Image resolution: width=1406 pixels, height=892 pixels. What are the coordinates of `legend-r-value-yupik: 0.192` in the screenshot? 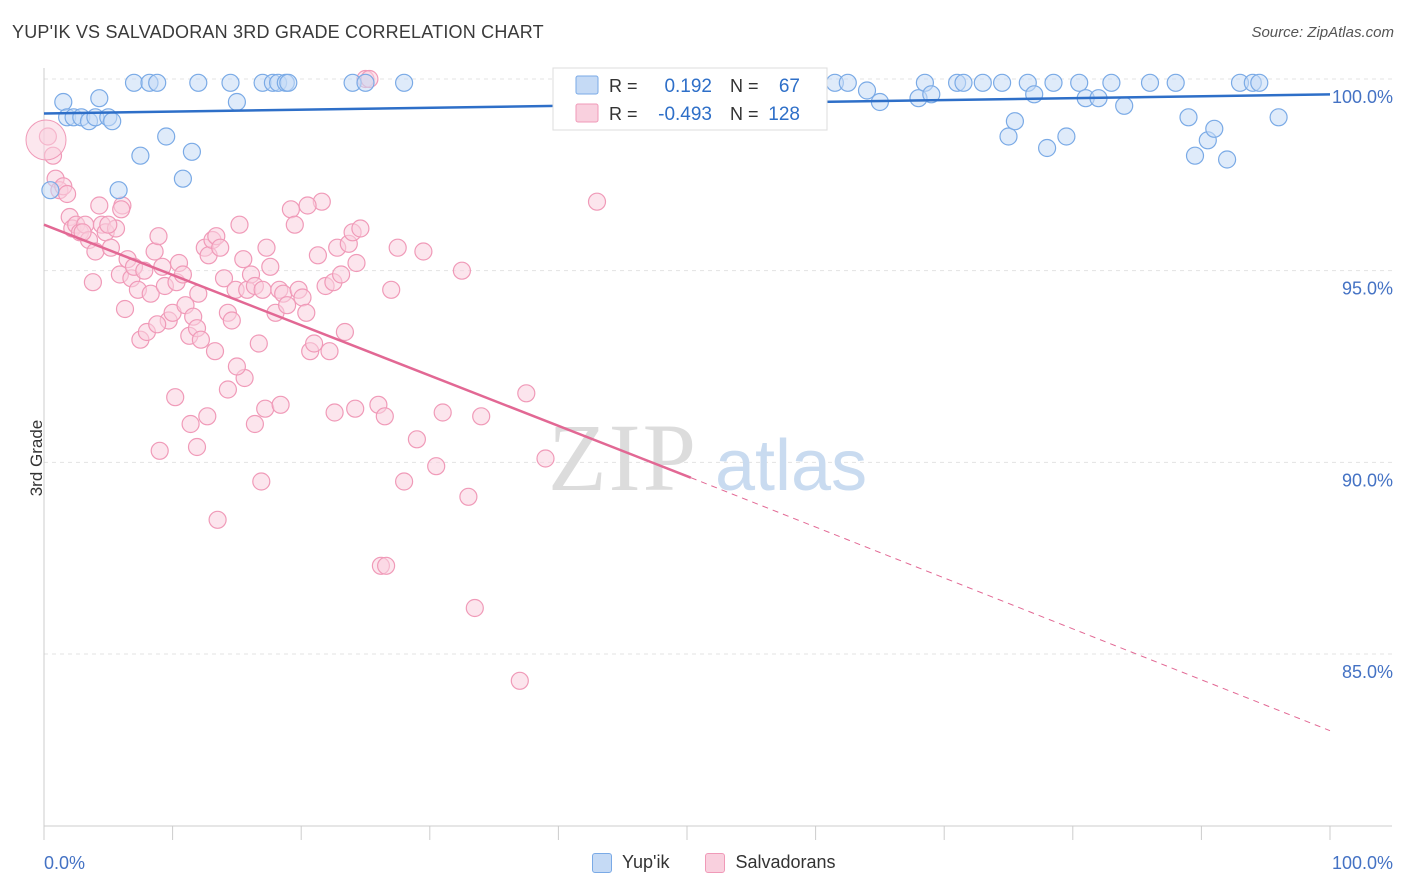 It's located at (688, 86).